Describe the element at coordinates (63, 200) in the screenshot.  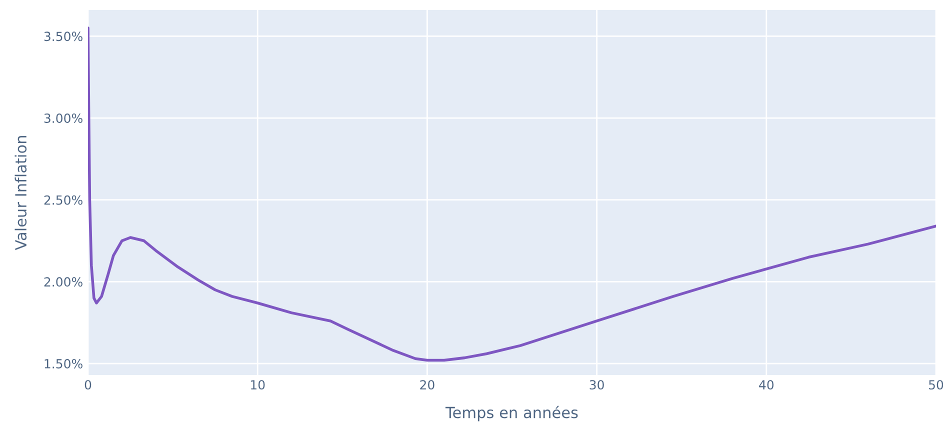
I see `y-tick-label: 2.50%` at that location.